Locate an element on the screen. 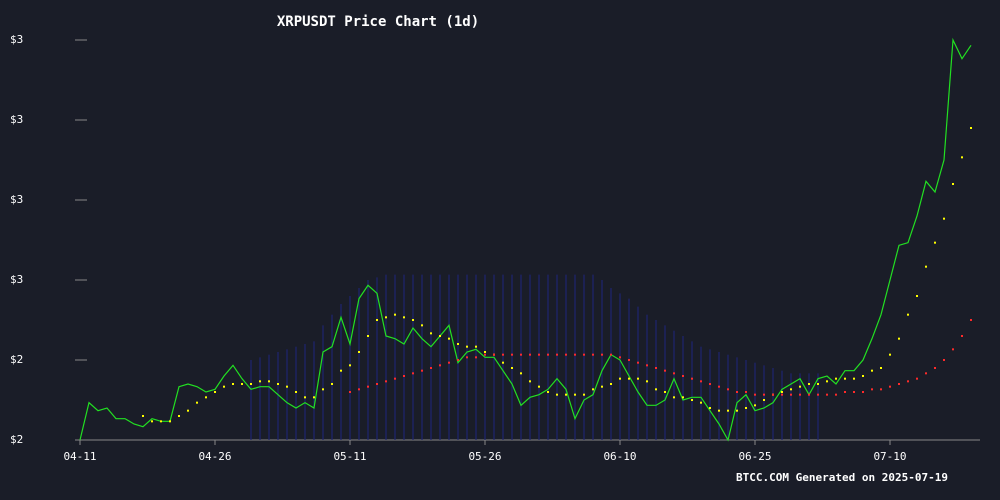  x-tick-label: 06-10 is located at coordinates (619, 456).